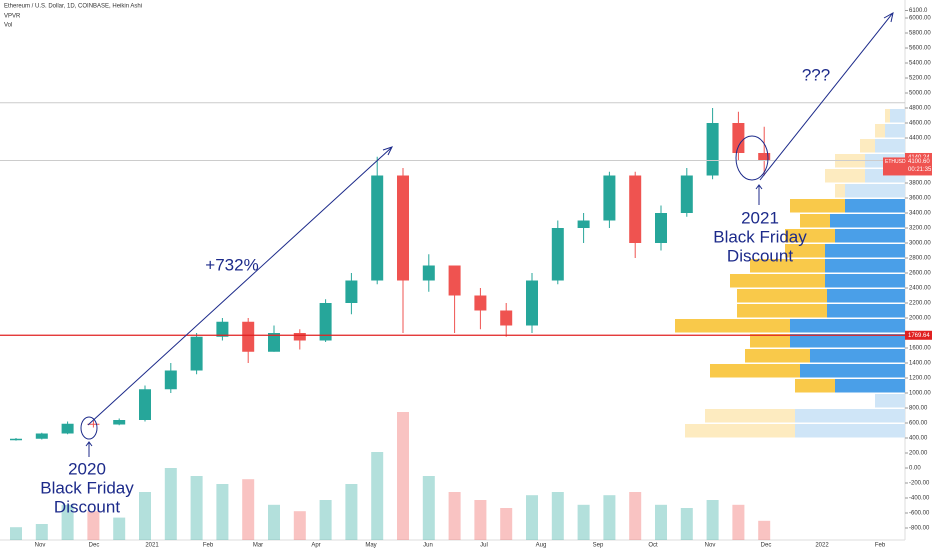  What do you see at coordinates (920, 394) in the screenshot?
I see `y-tick-label: 1000.00` at bounding box center [920, 394].